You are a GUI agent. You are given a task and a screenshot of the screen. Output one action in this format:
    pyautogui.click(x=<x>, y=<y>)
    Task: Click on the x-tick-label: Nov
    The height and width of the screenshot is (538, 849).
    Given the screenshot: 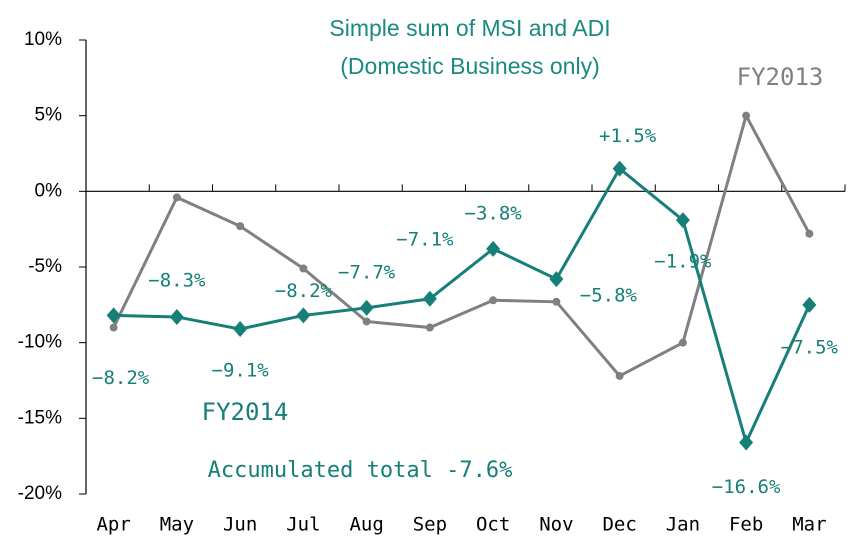 What is the action you would take?
    pyautogui.click(x=556, y=525)
    